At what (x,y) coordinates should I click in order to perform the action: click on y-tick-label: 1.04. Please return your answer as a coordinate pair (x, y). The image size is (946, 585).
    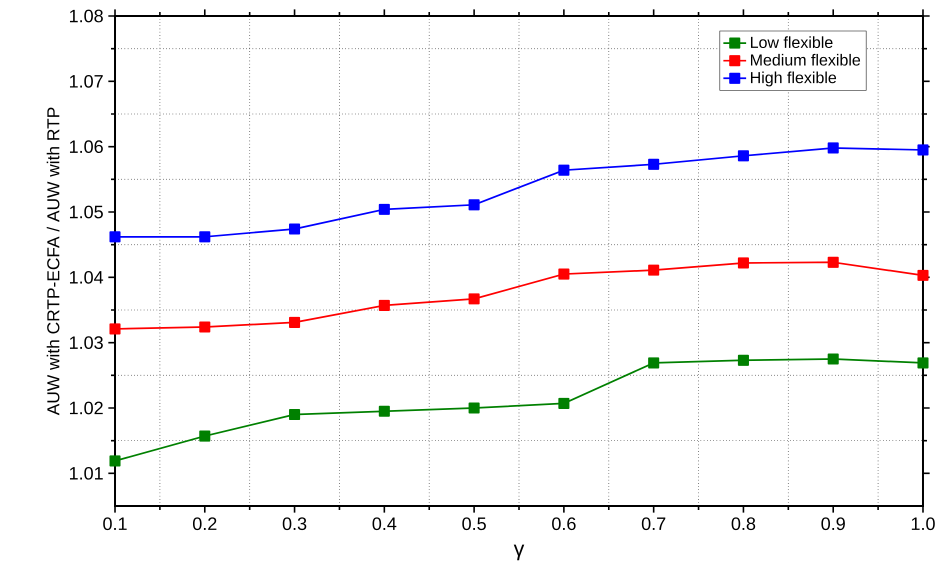
    Looking at the image, I should click on (87, 277).